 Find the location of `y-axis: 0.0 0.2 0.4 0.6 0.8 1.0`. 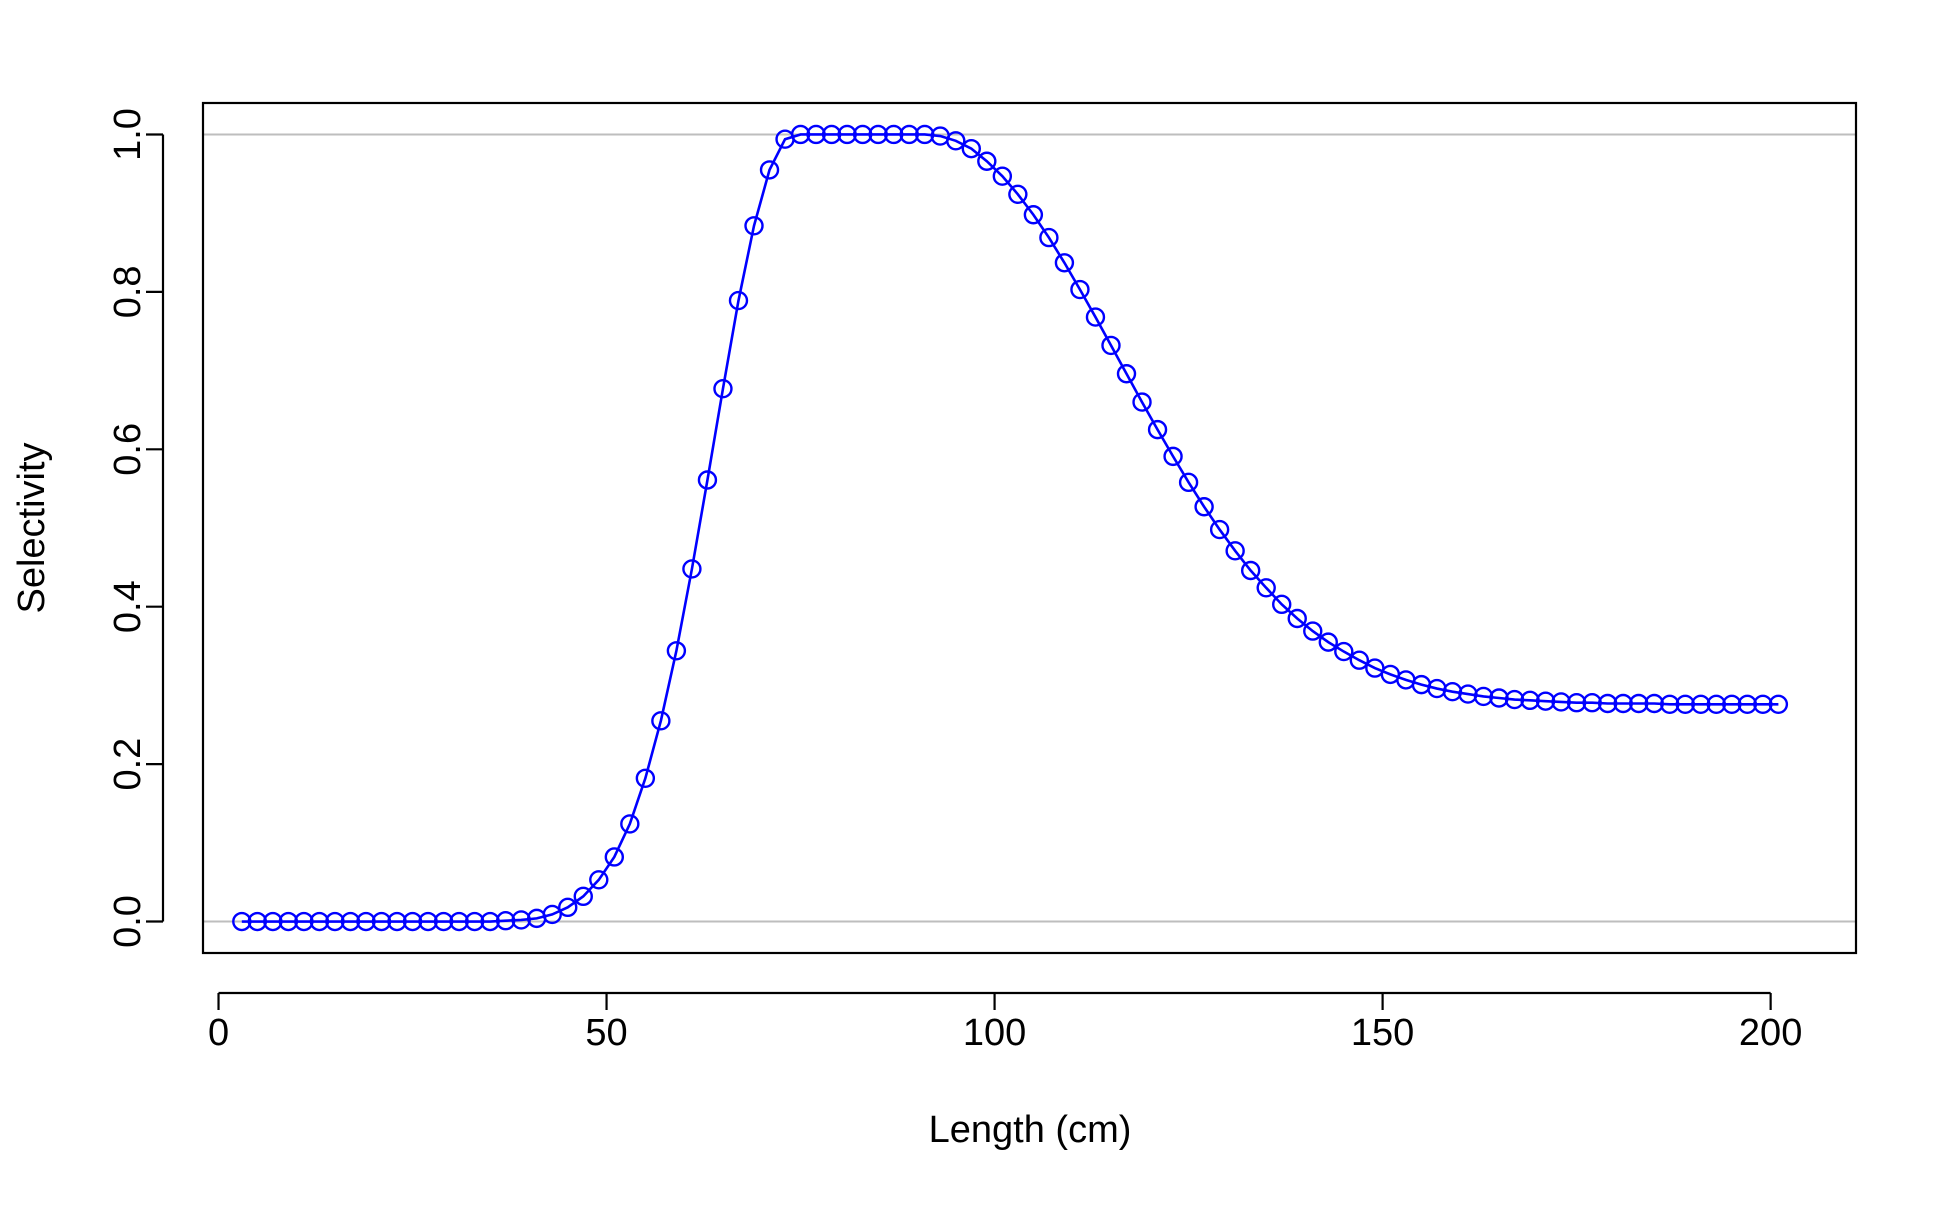

y-axis: 0.0 0.2 0.4 0.6 0.8 1.0 is located at coordinates (136, 528).